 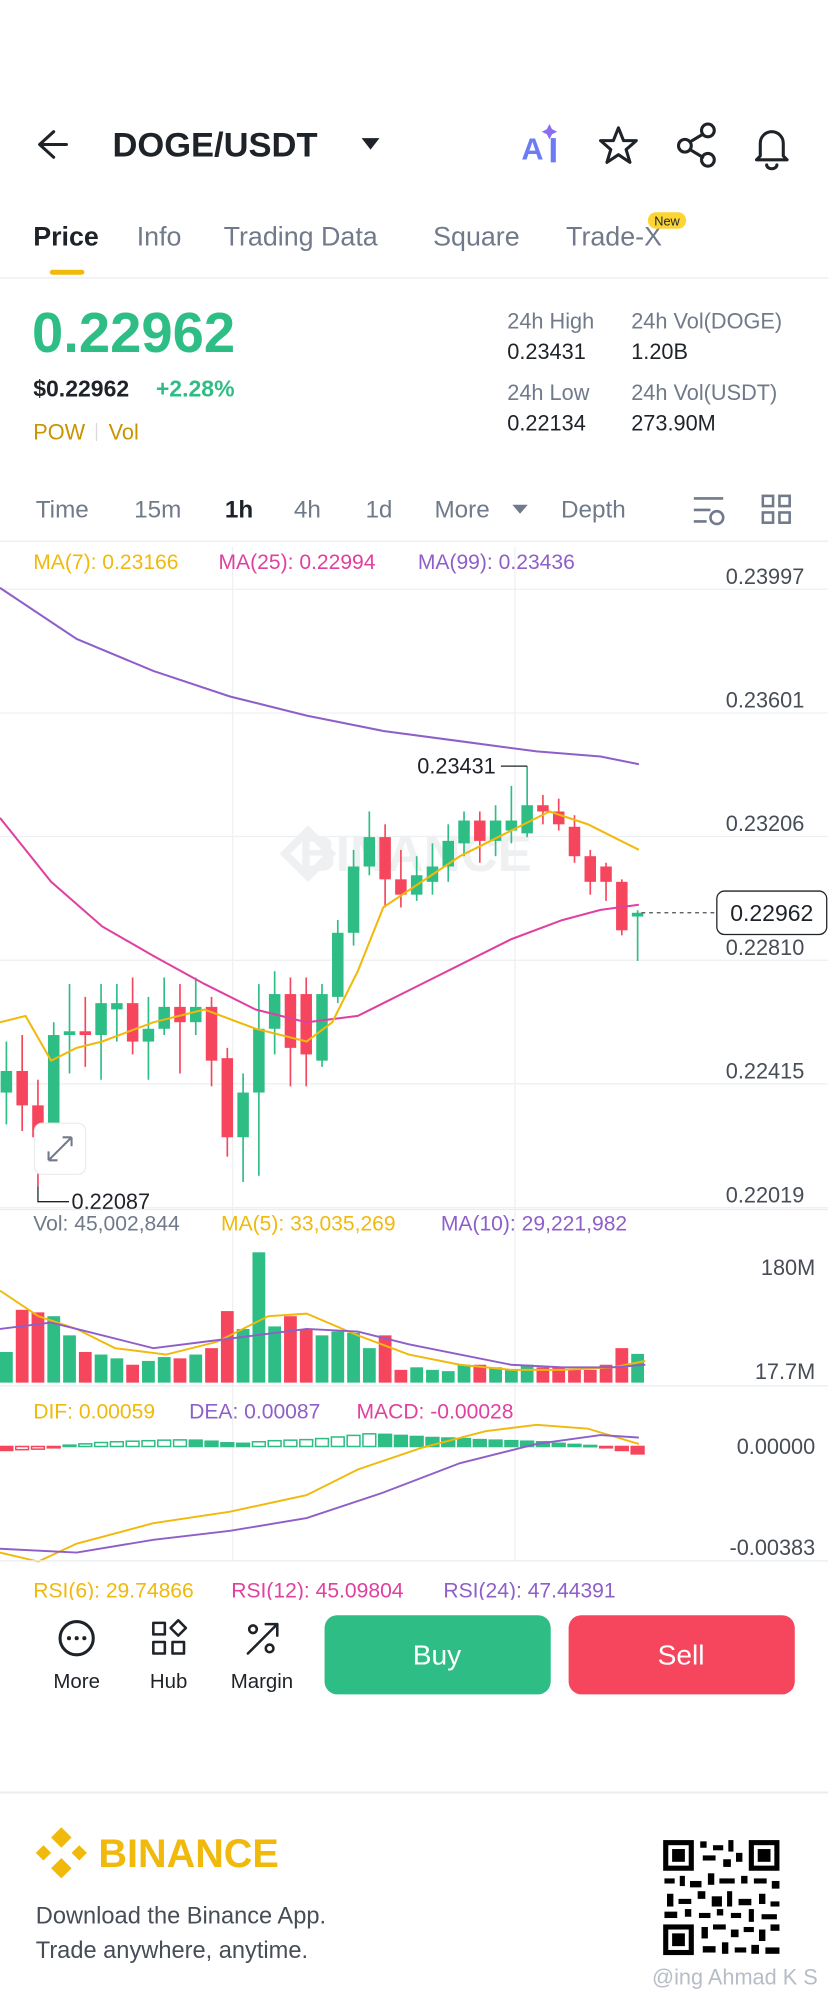 What do you see at coordinates (765, 823) in the screenshot?
I see `y-tick-label: 0.23206` at bounding box center [765, 823].